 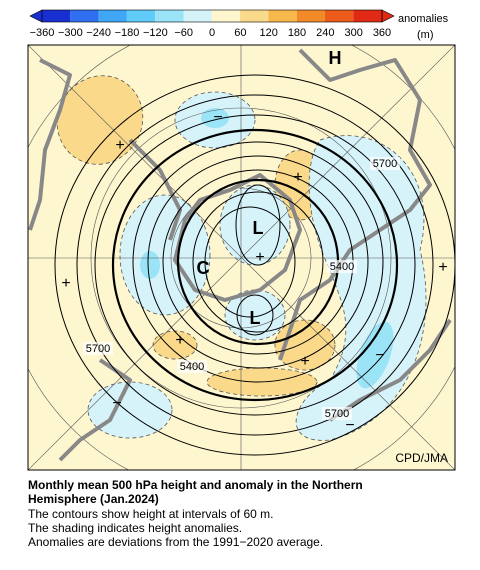 I want to click on colorbar-label: anomalies, so click(x=423, y=19).